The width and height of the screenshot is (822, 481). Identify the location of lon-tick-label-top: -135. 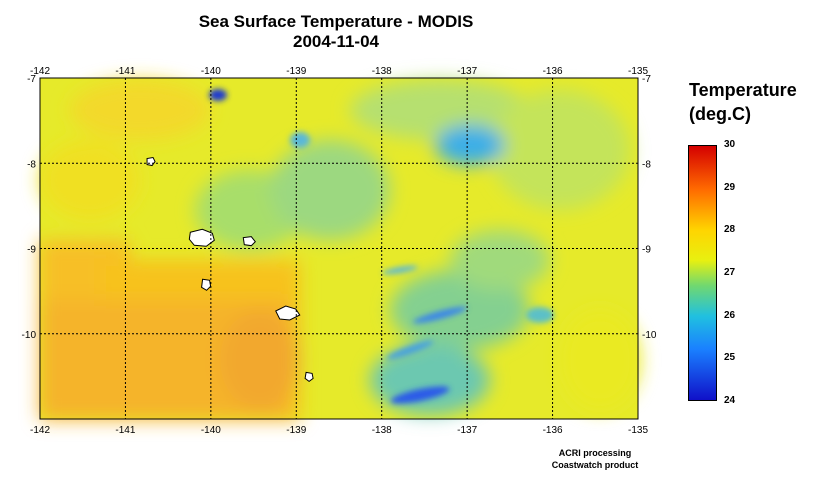
(638, 71).